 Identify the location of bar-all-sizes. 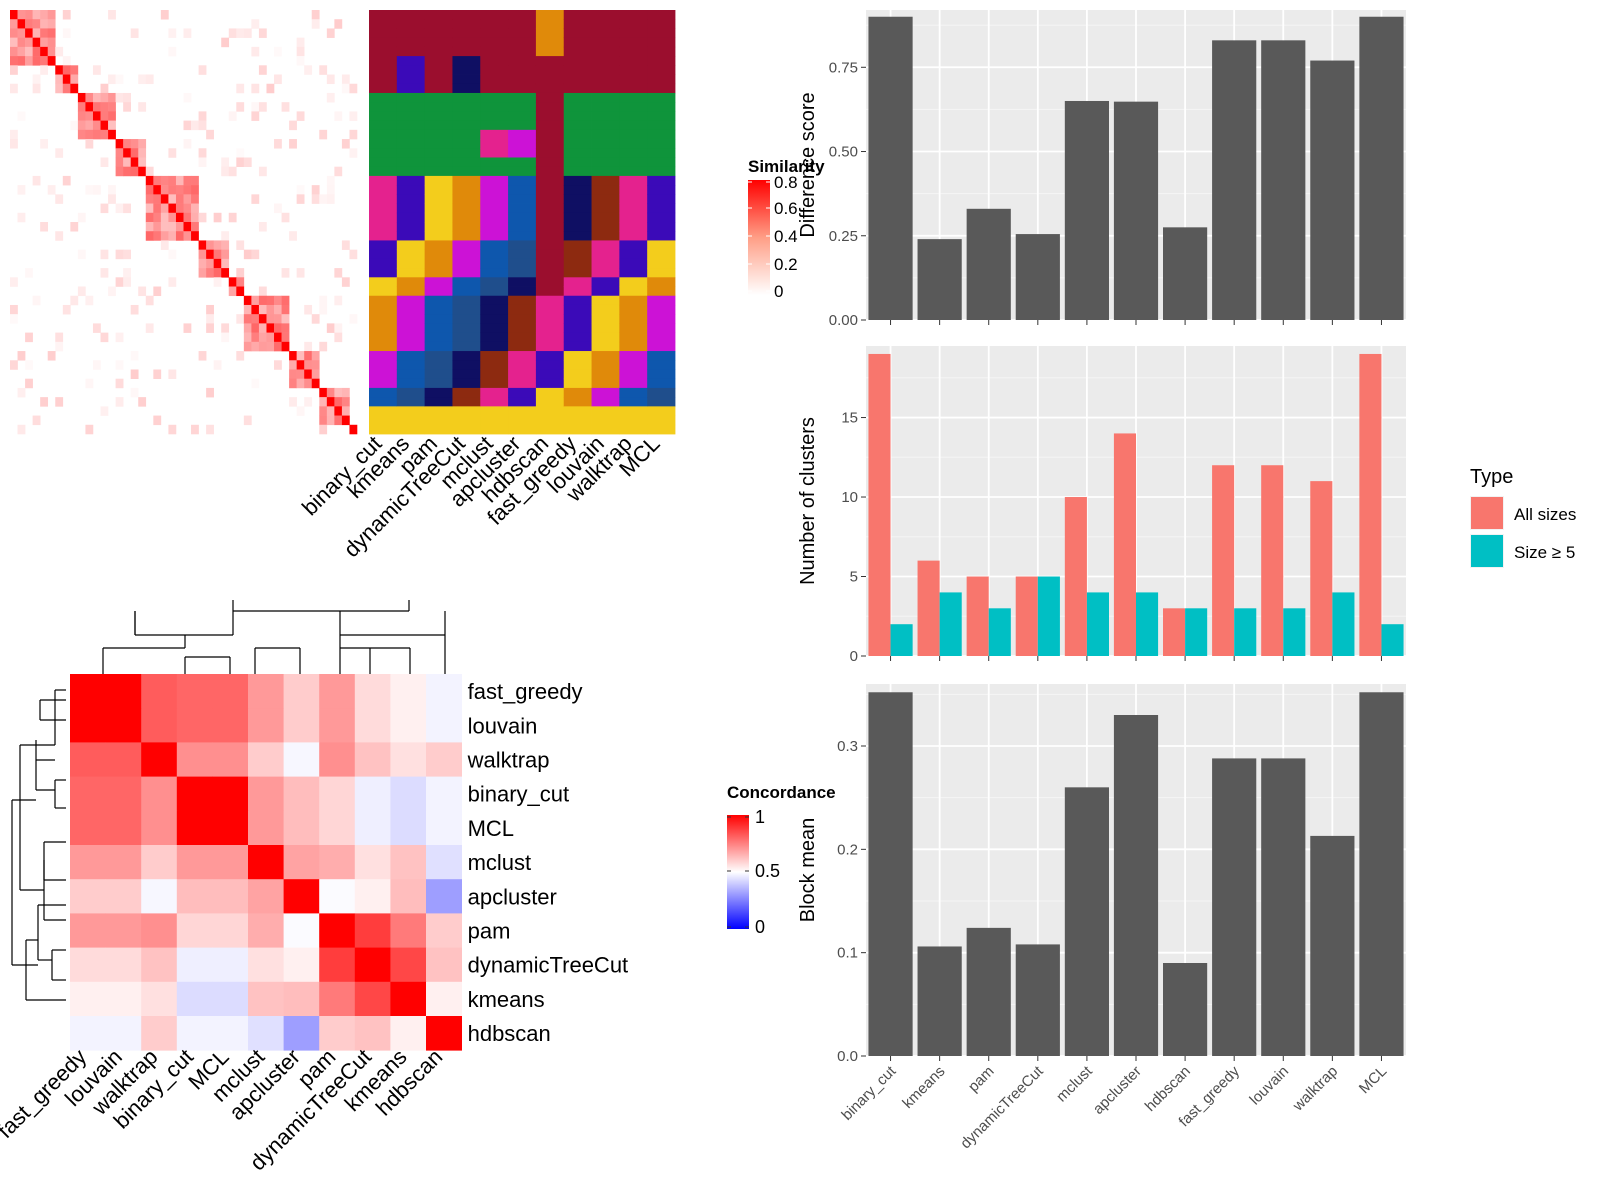
(1223, 560).